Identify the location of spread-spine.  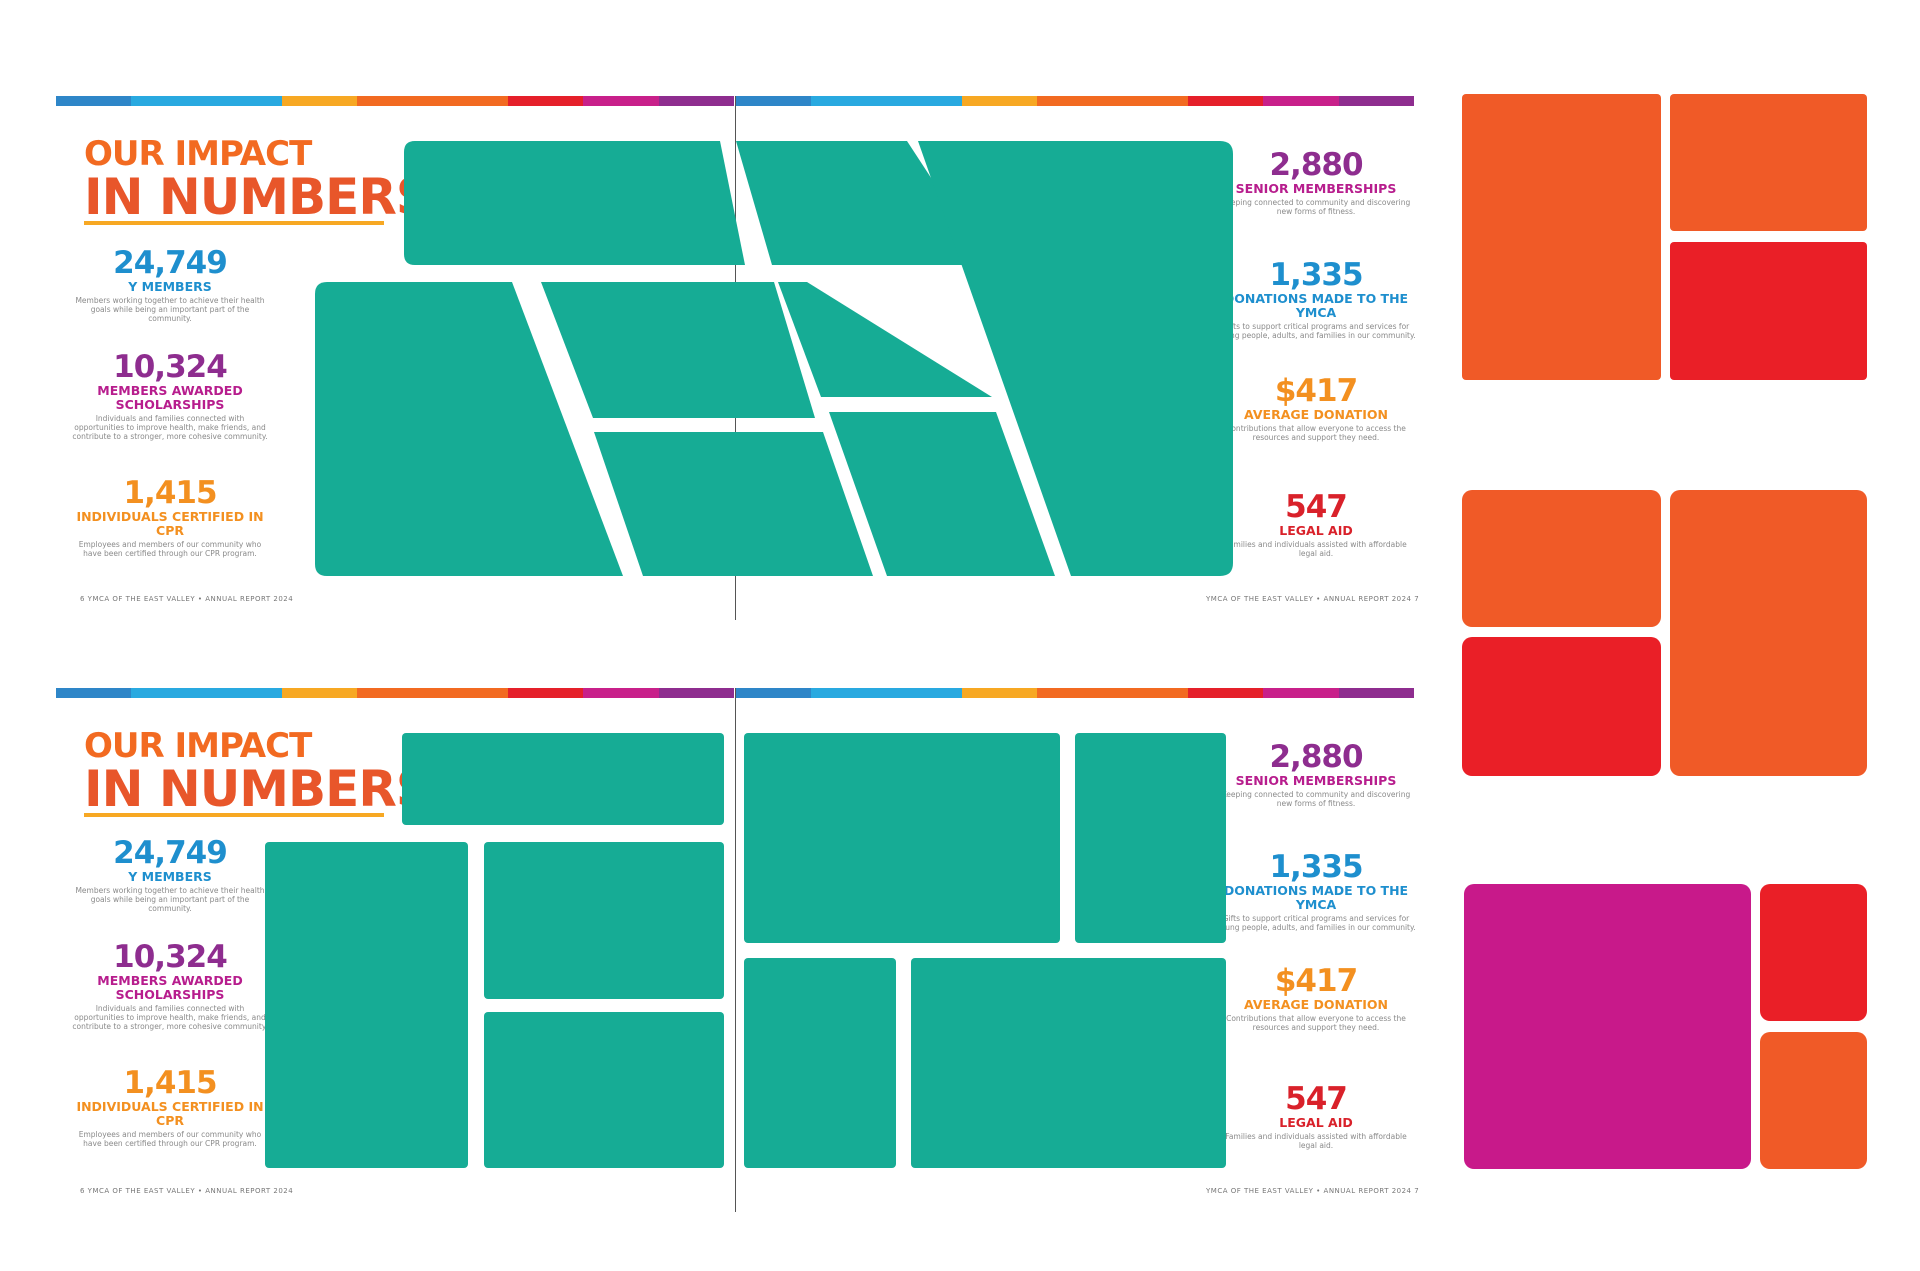
(735, 950).